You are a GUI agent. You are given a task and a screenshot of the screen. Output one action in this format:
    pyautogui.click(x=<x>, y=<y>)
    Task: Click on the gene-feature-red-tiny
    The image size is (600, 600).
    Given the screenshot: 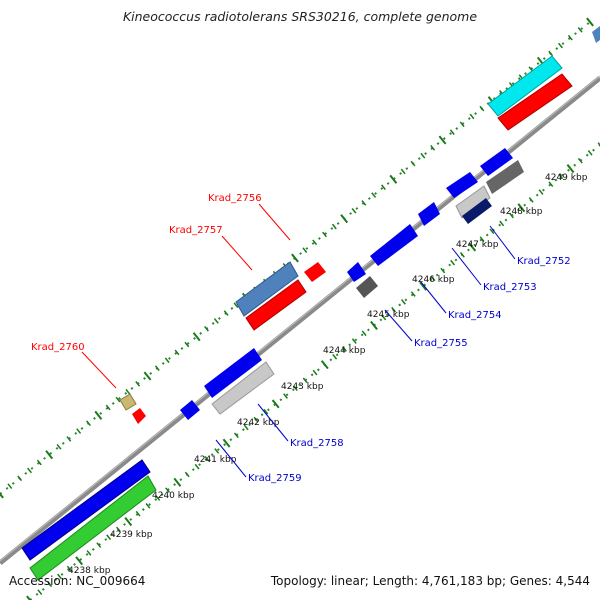 What is the action you would take?
    pyautogui.click(x=139, y=416)
    